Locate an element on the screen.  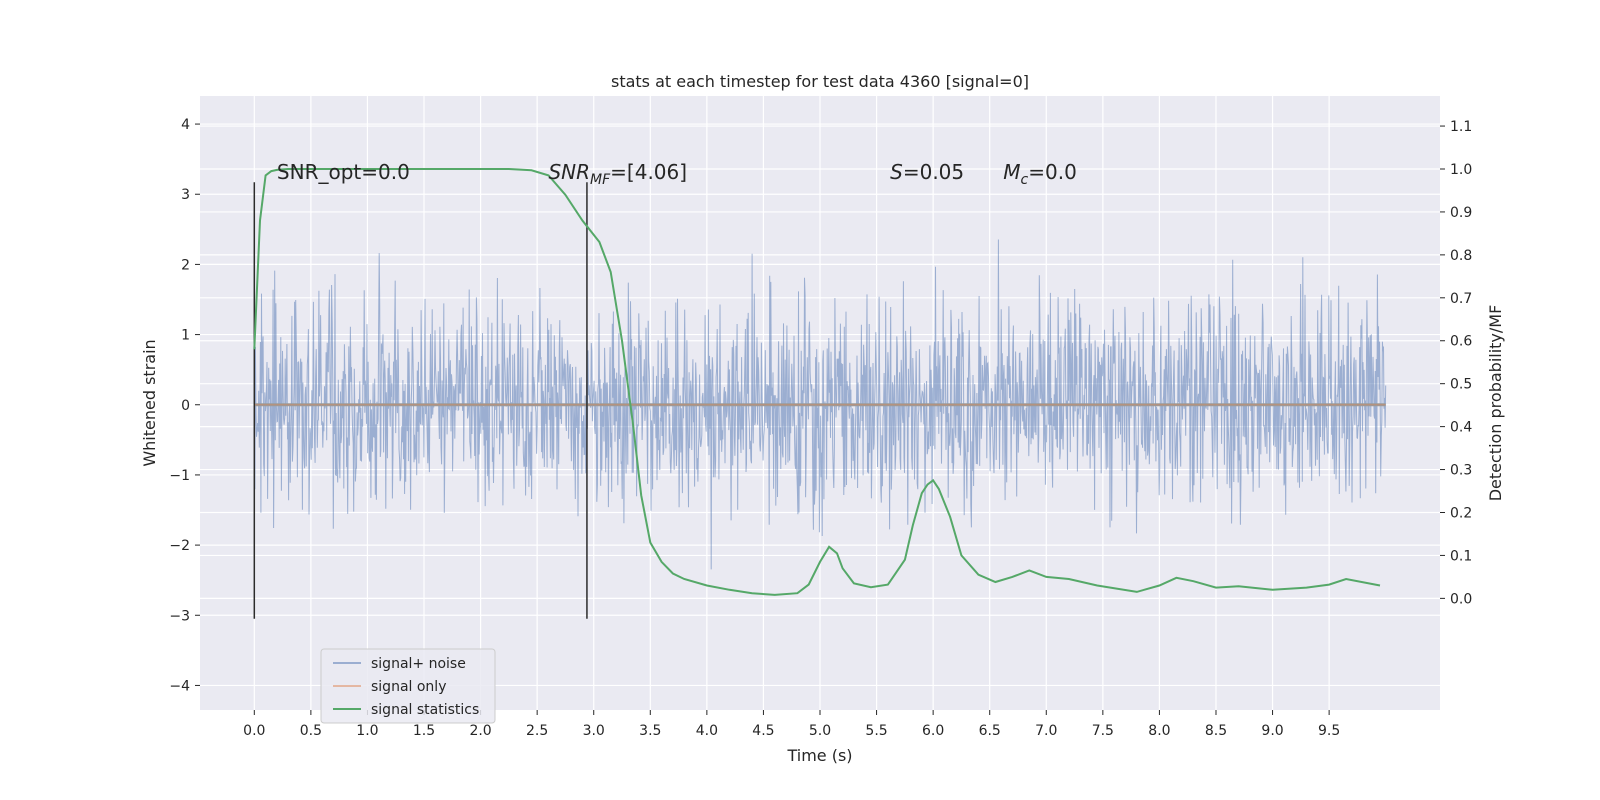
y-right-tick-label: 0.6 is located at coordinates (1461, 342).